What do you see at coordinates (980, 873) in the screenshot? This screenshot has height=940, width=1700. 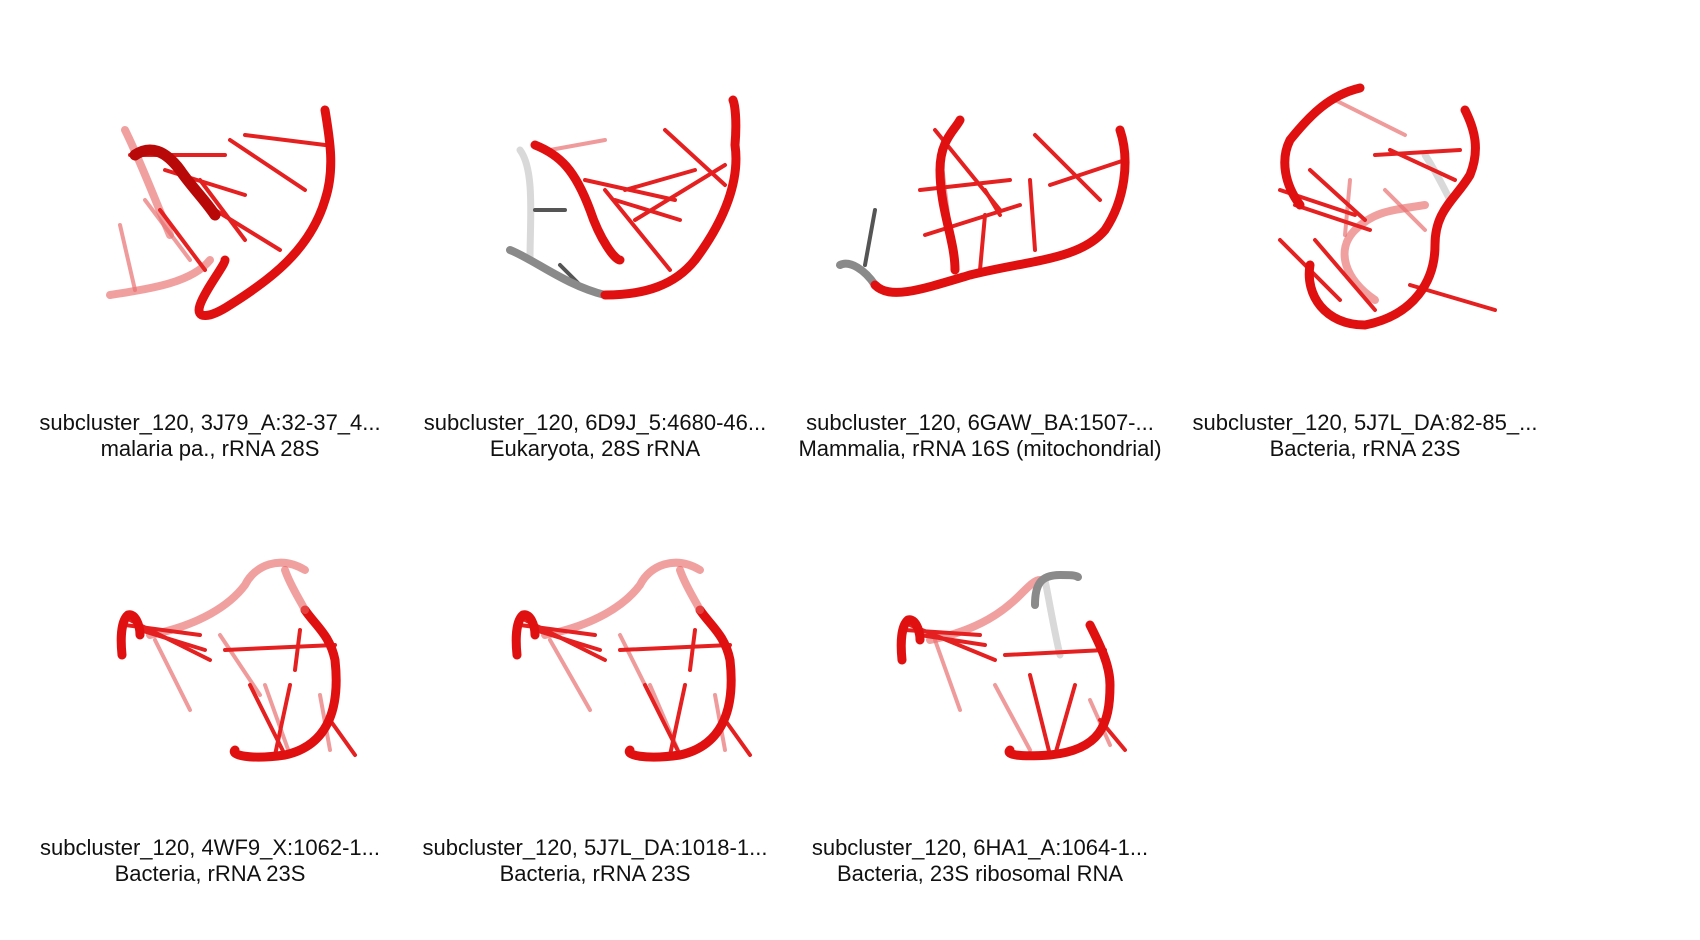 I see `structure-subtitle: Bacteria, 23S ribosomal RNA` at bounding box center [980, 873].